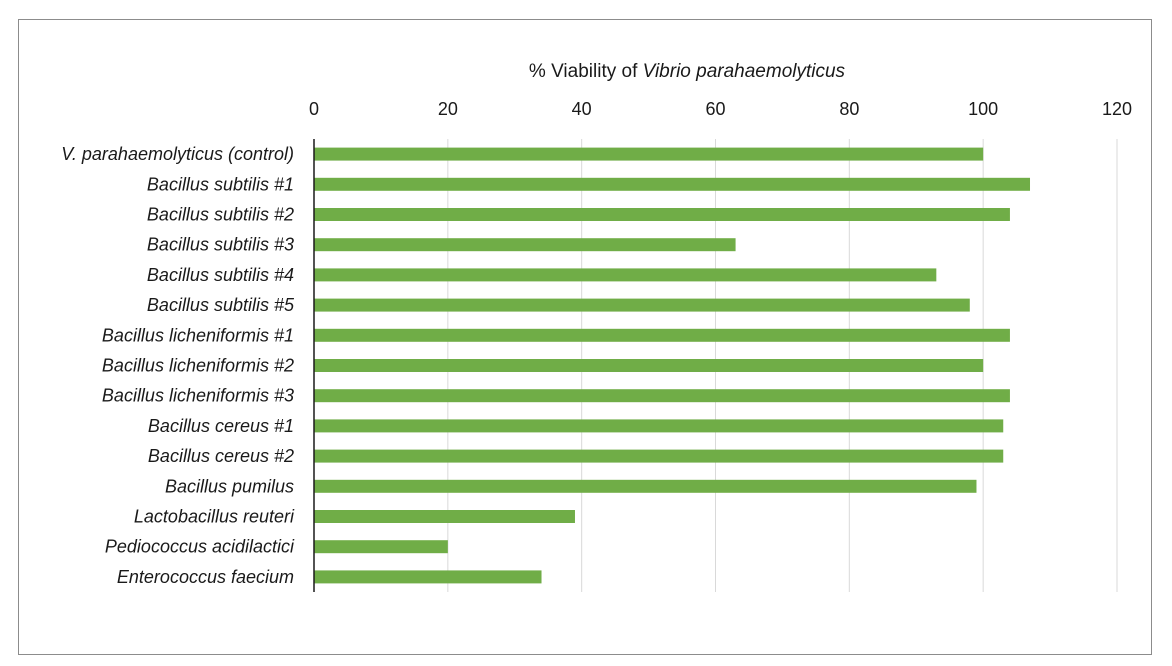  Describe the element at coordinates (849, 109) in the screenshot. I see `x-tick-label: 80` at that location.